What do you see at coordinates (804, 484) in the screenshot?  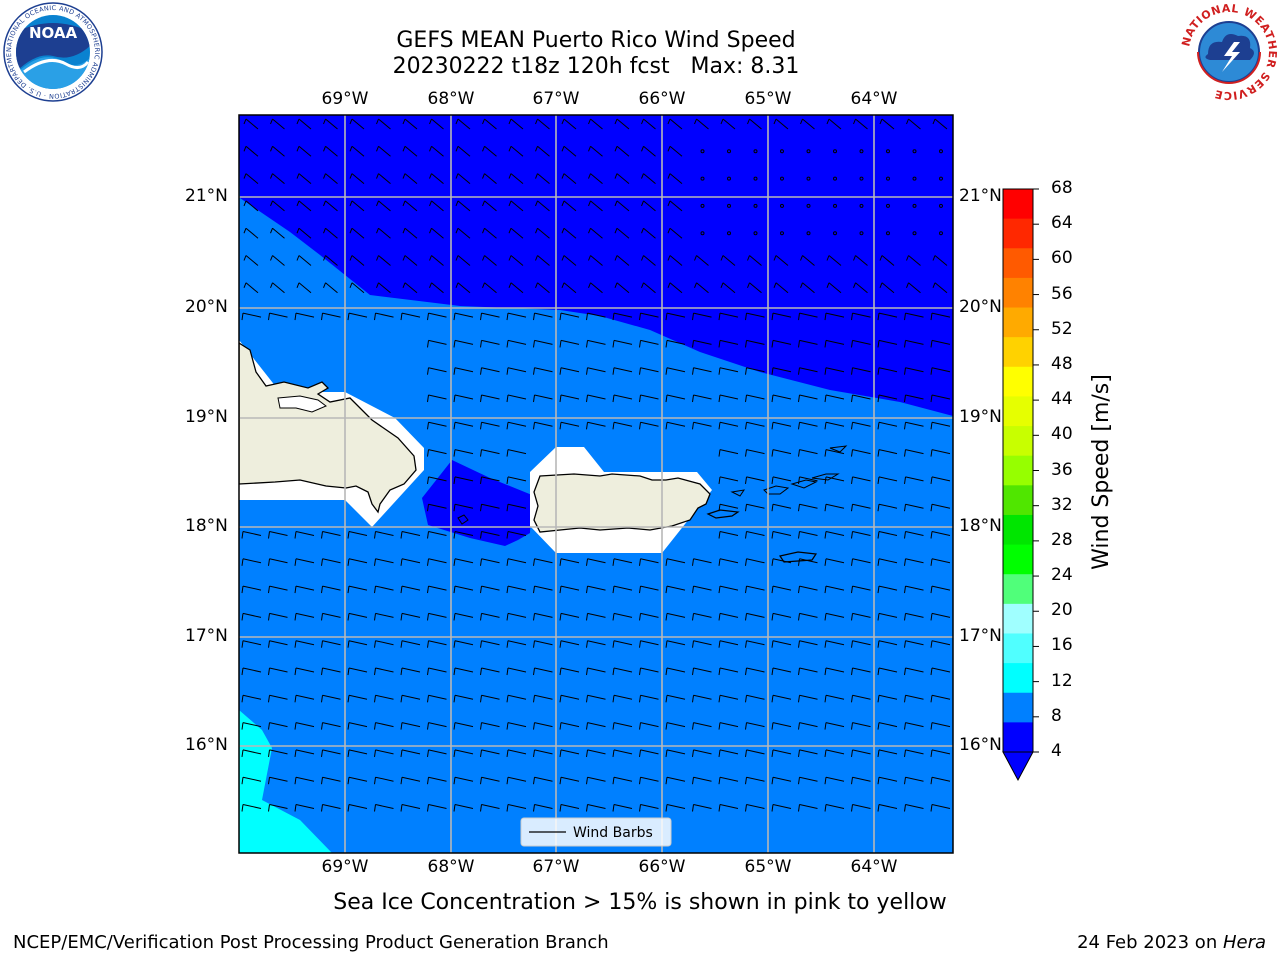 I see `st-john-island` at bounding box center [804, 484].